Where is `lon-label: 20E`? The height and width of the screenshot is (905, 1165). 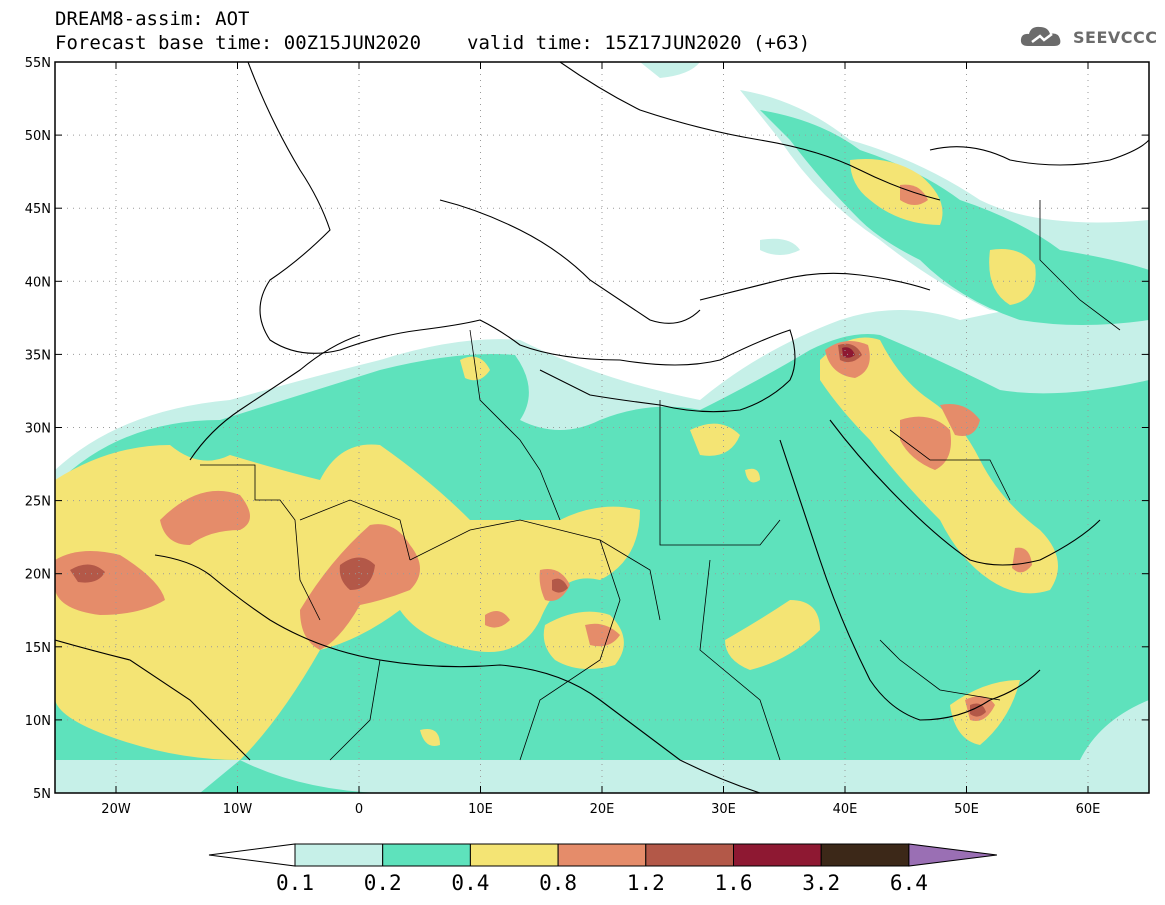 lon-label: 20E is located at coordinates (602, 809).